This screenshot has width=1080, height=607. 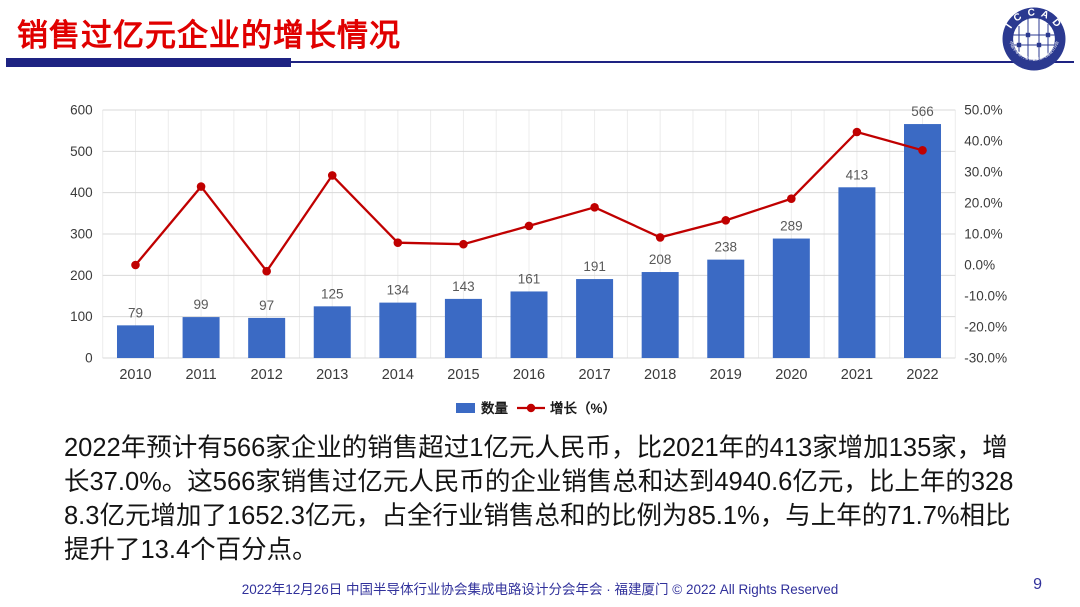 I want to click on page-number: 9, so click(x=1037, y=584).